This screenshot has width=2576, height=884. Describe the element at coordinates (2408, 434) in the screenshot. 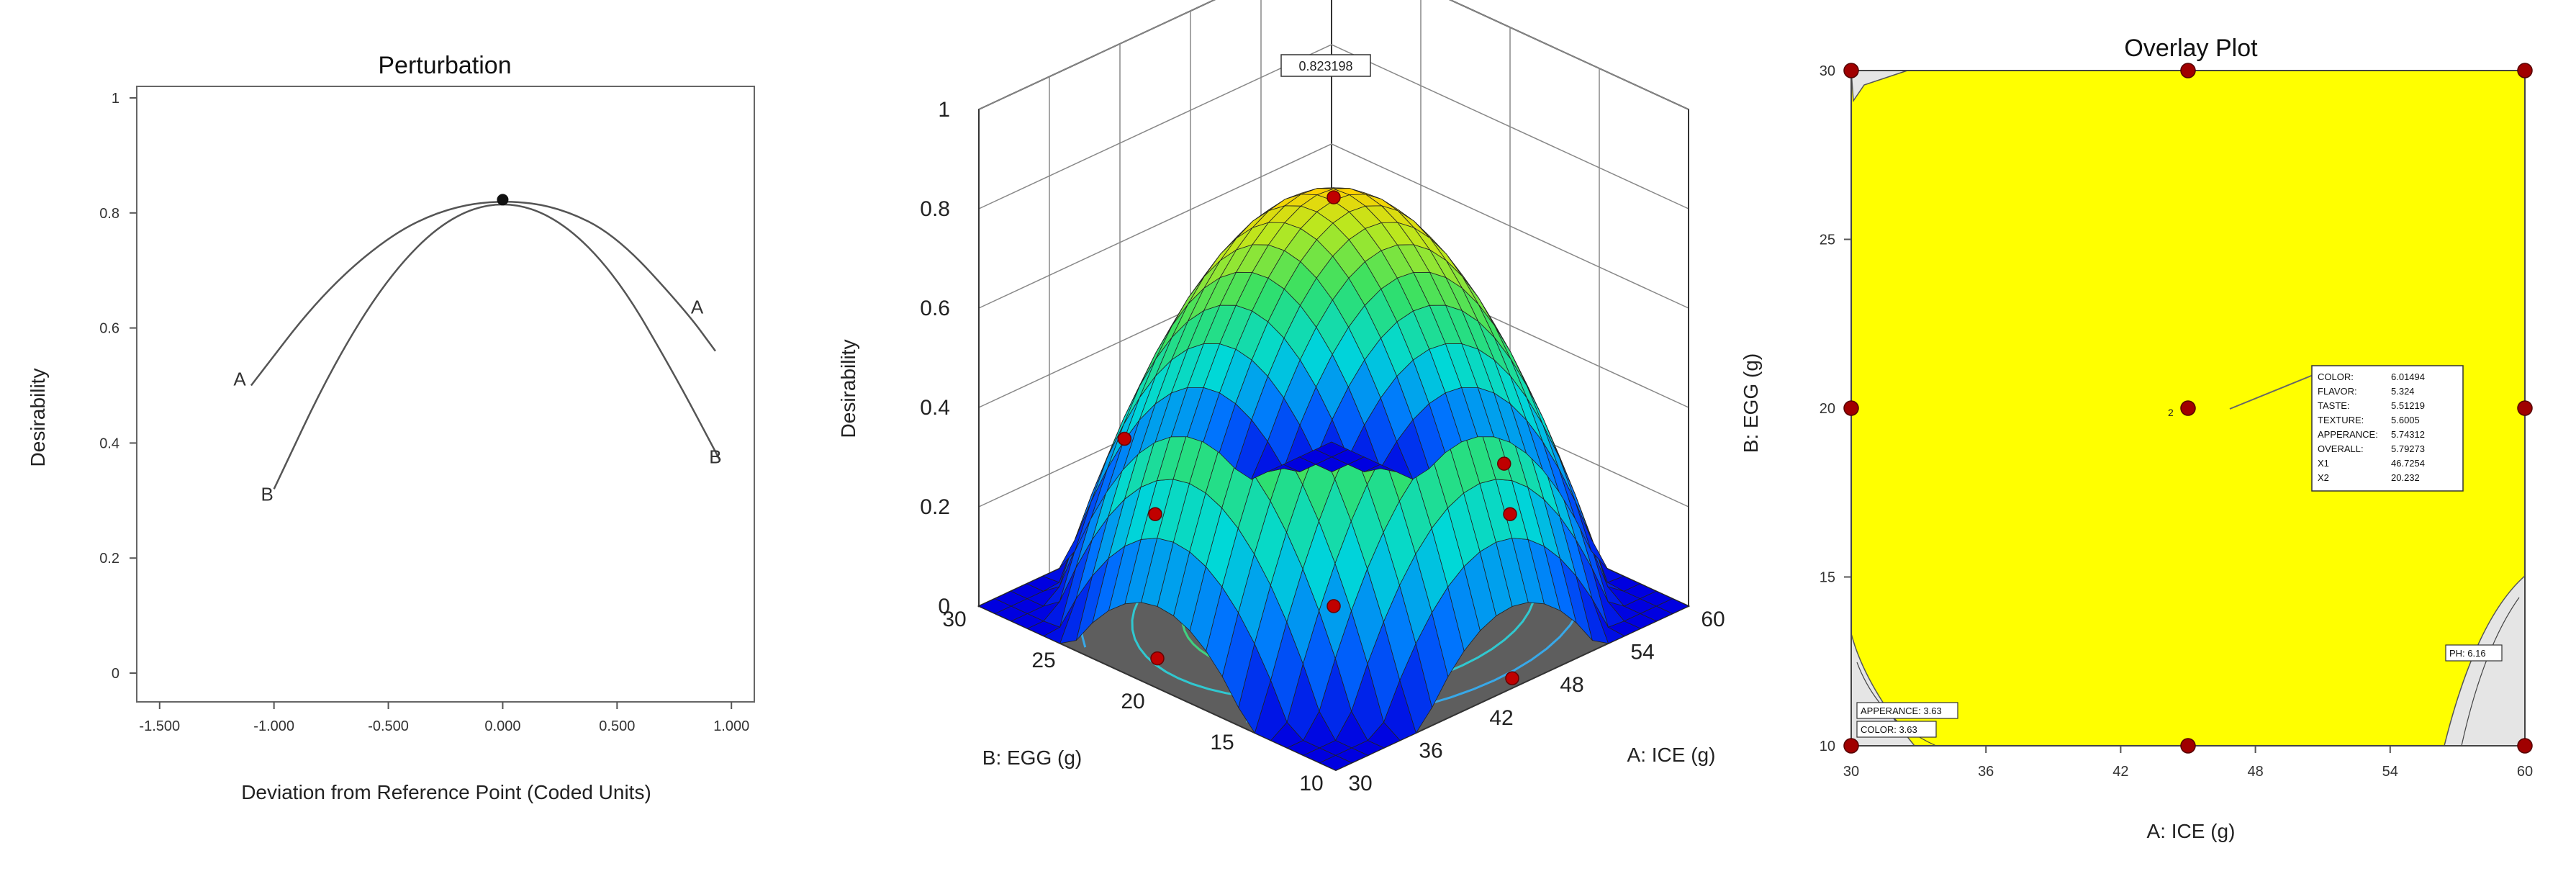

I see `tooltip-value: 5.74312` at that location.